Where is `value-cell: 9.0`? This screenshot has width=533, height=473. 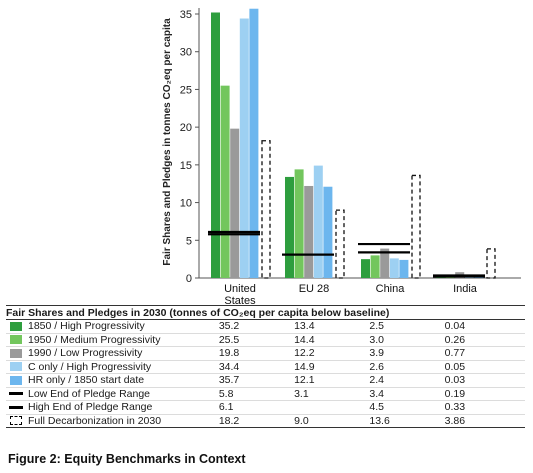 value-cell: 9.0 is located at coordinates (332, 421).